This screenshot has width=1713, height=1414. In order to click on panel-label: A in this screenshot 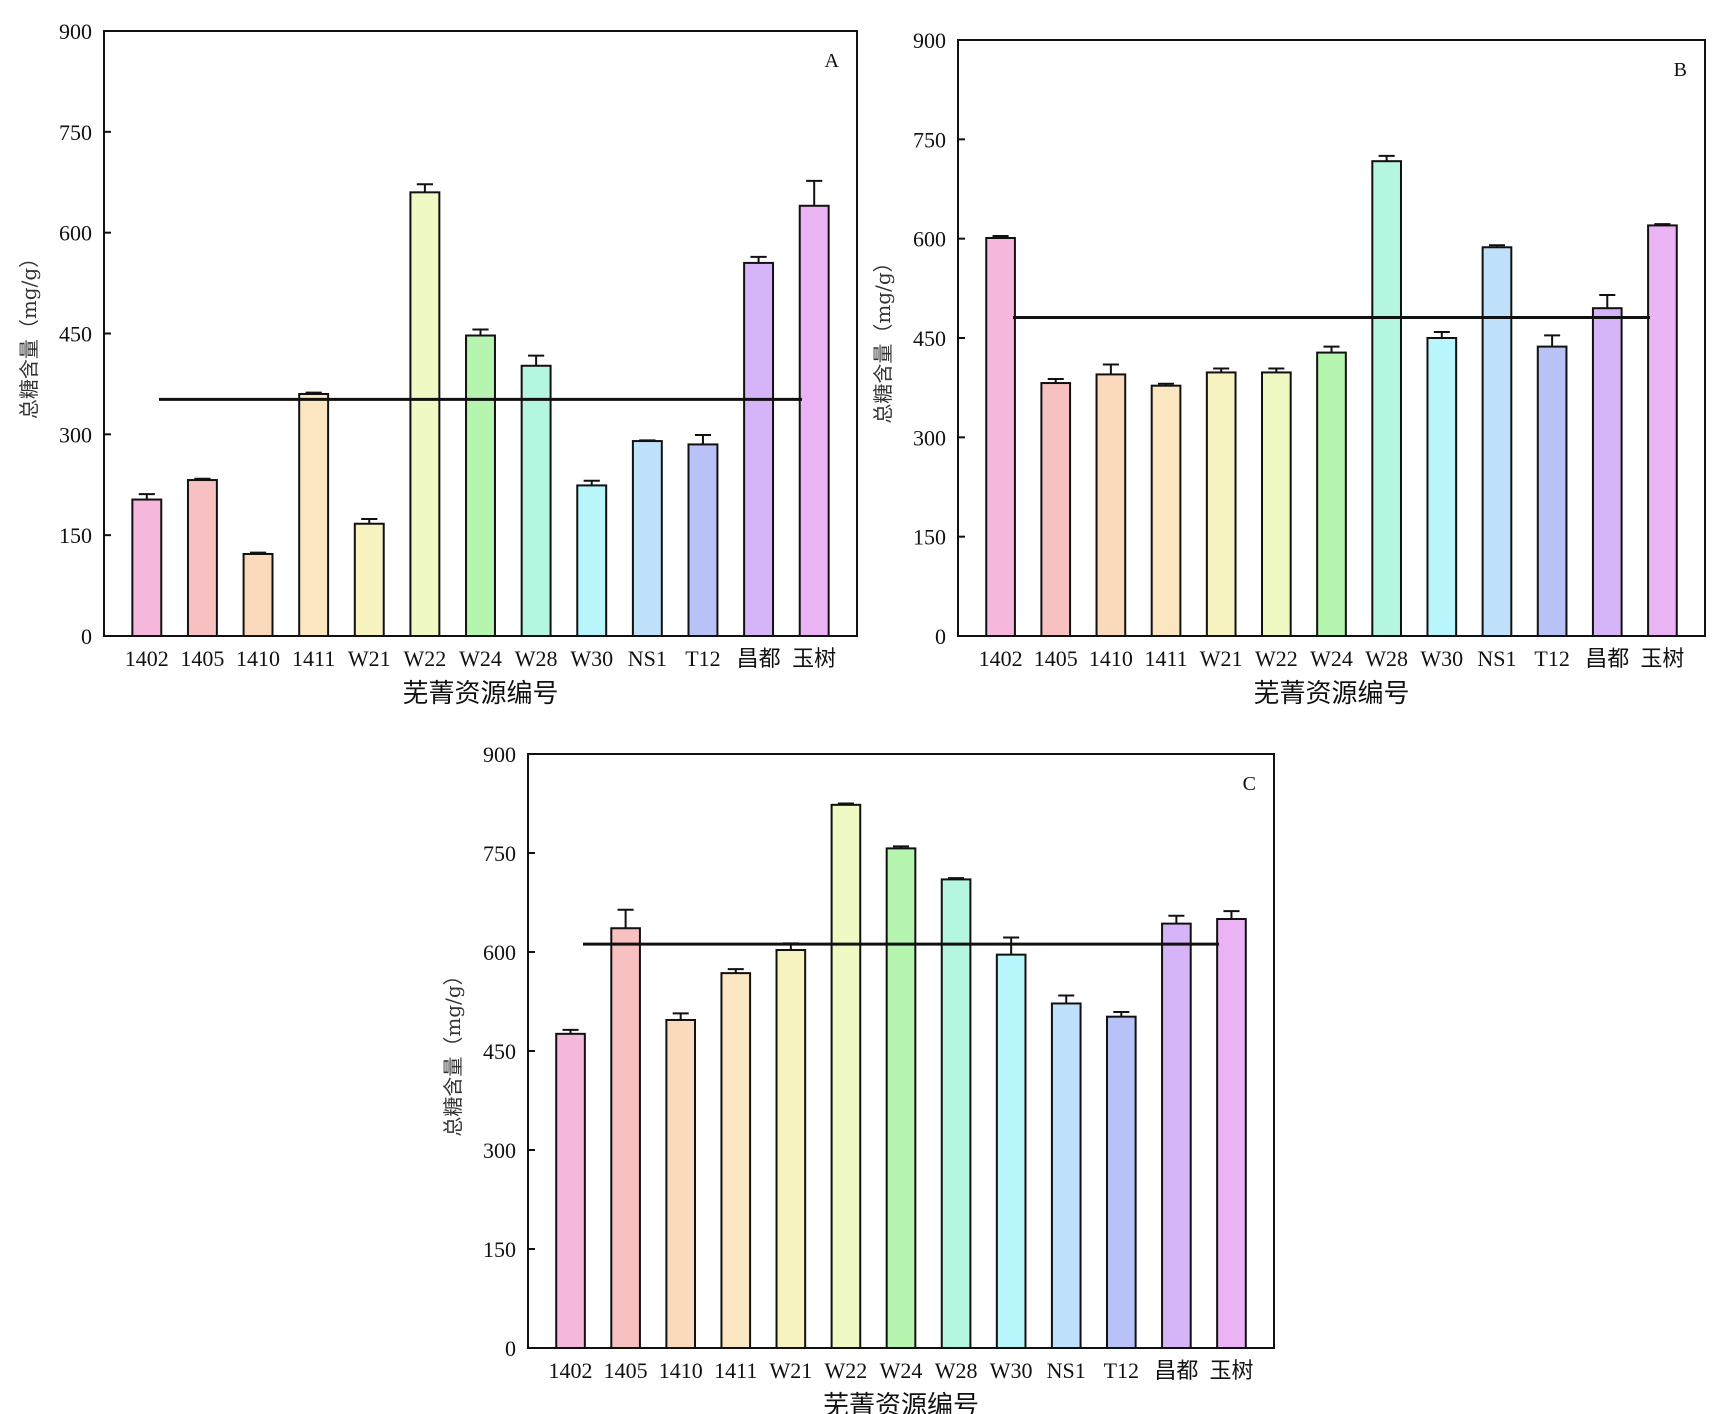, I will do `click(832, 61)`.